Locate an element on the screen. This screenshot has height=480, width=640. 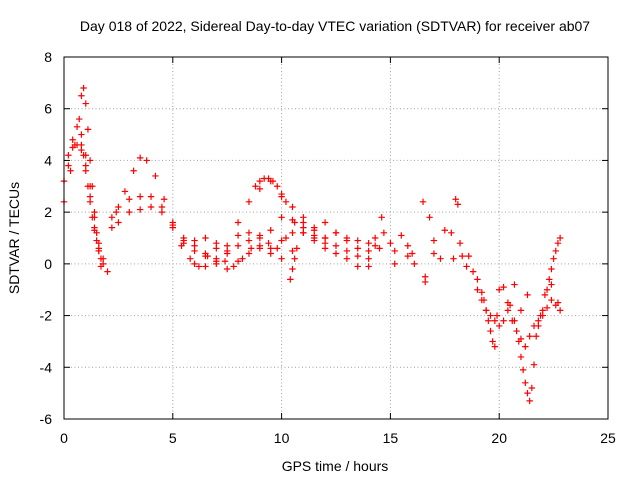
series-trace-f is located at coordinates (240, 221).